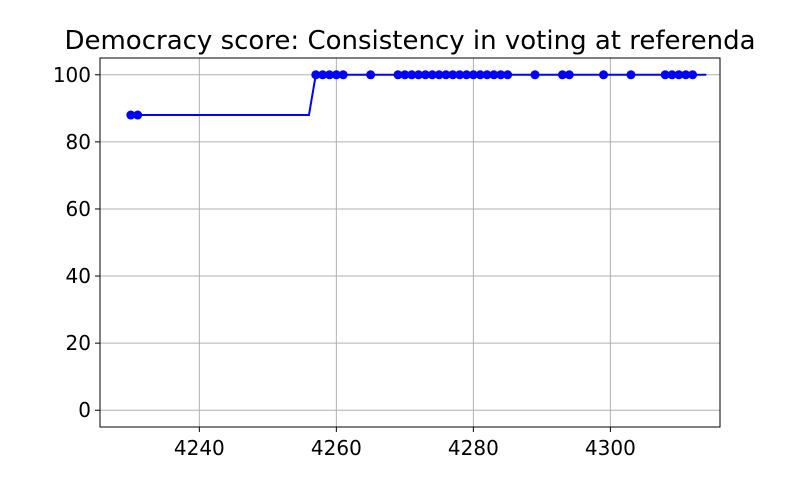  What do you see at coordinates (336, 448) in the screenshot?
I see `x-tick-label: 4260` at bounding box center [336, 448].